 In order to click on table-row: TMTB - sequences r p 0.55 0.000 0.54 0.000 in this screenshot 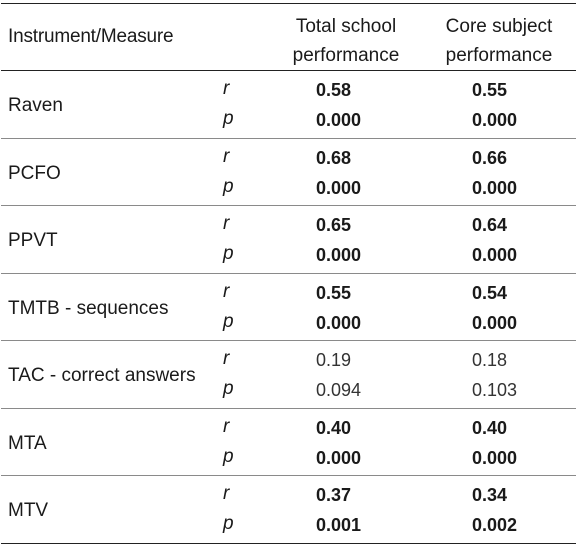, I will do `click(288, 307)`.